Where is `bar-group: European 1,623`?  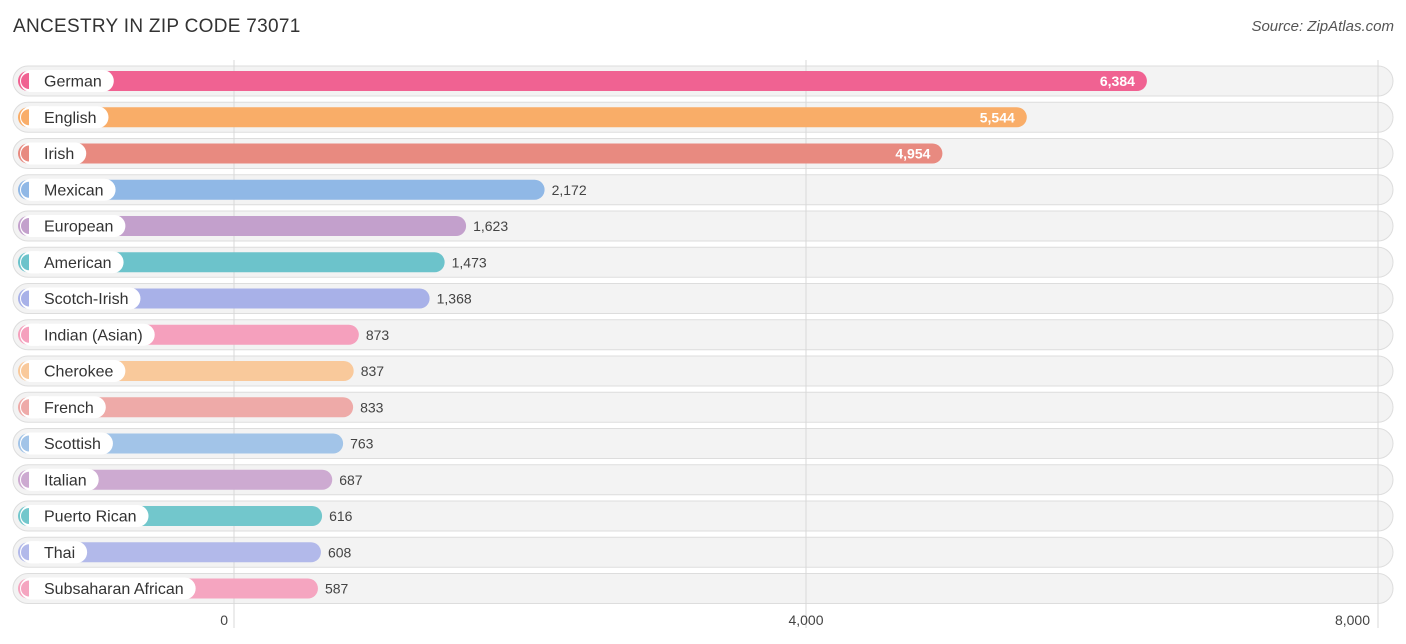 bar-group: European 1,623 is located at coordinates (263, 226).